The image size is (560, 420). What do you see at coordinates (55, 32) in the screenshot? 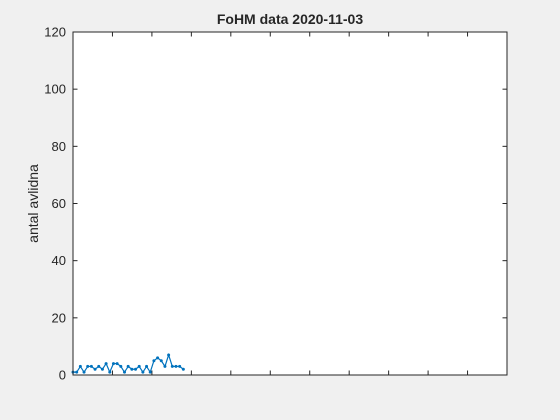
I see `y-tick-label-6: 120` at bounding box center [55, 32].